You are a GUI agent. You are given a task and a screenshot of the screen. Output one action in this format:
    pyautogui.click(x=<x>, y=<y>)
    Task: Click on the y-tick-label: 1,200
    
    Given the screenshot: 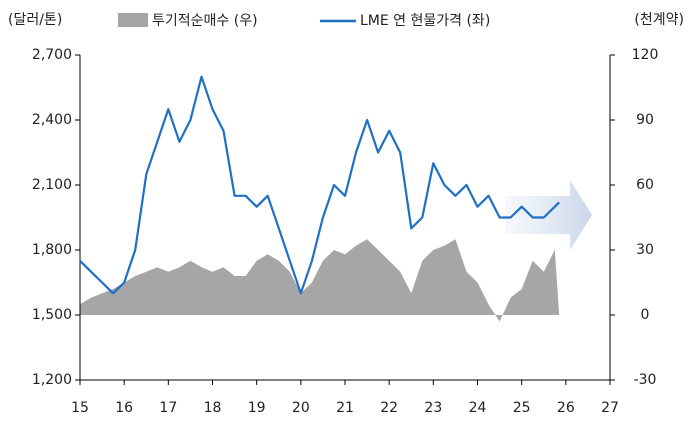 What is the action you would take?
    pyautogui.click(x=52, y=380)
    